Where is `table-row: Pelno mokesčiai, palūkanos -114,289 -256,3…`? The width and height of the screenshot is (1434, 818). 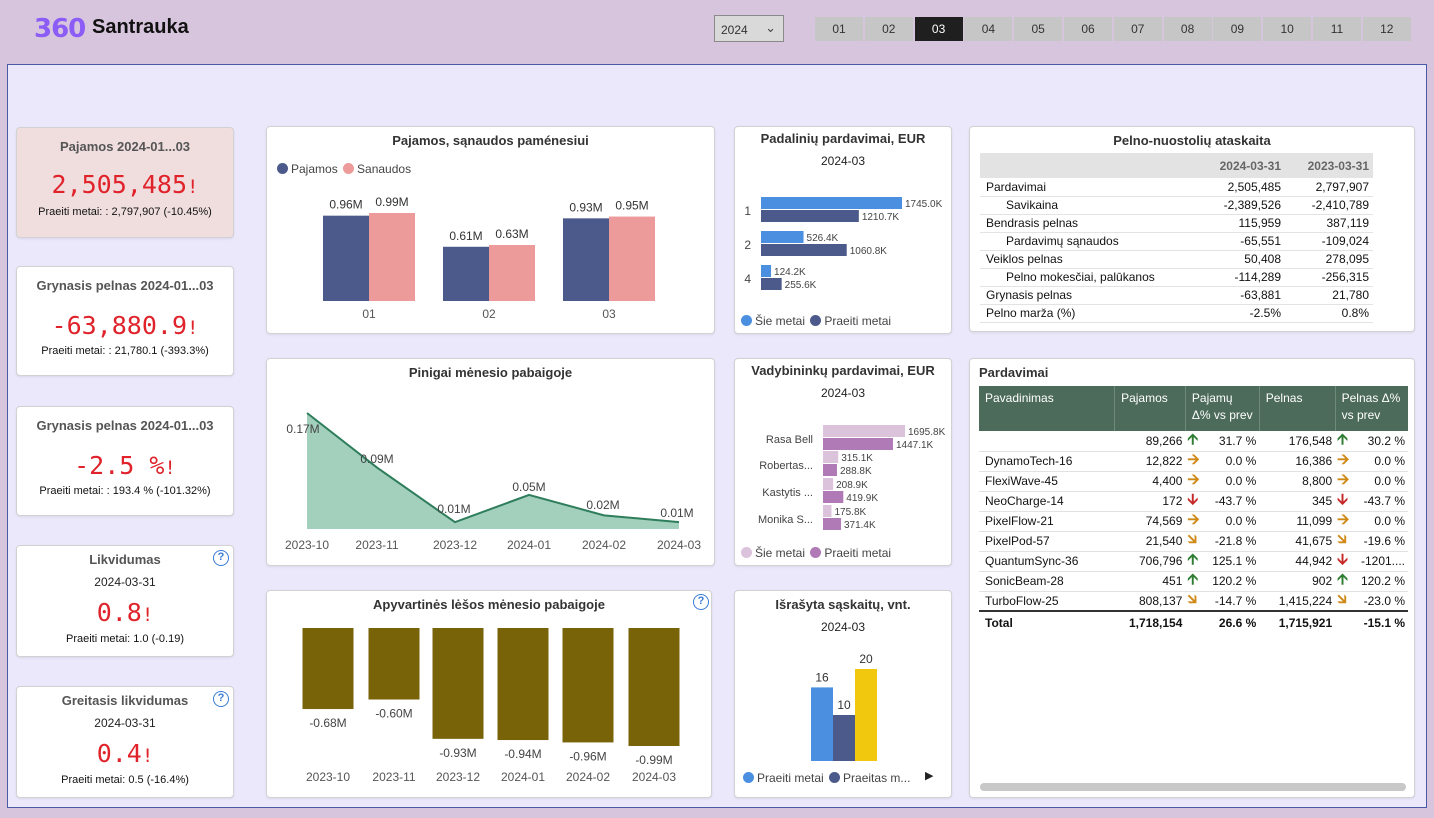 table-row: Pelno mokesčiai, palūkanos -114,289 -256,3… is located at coordinates (1176, 277).